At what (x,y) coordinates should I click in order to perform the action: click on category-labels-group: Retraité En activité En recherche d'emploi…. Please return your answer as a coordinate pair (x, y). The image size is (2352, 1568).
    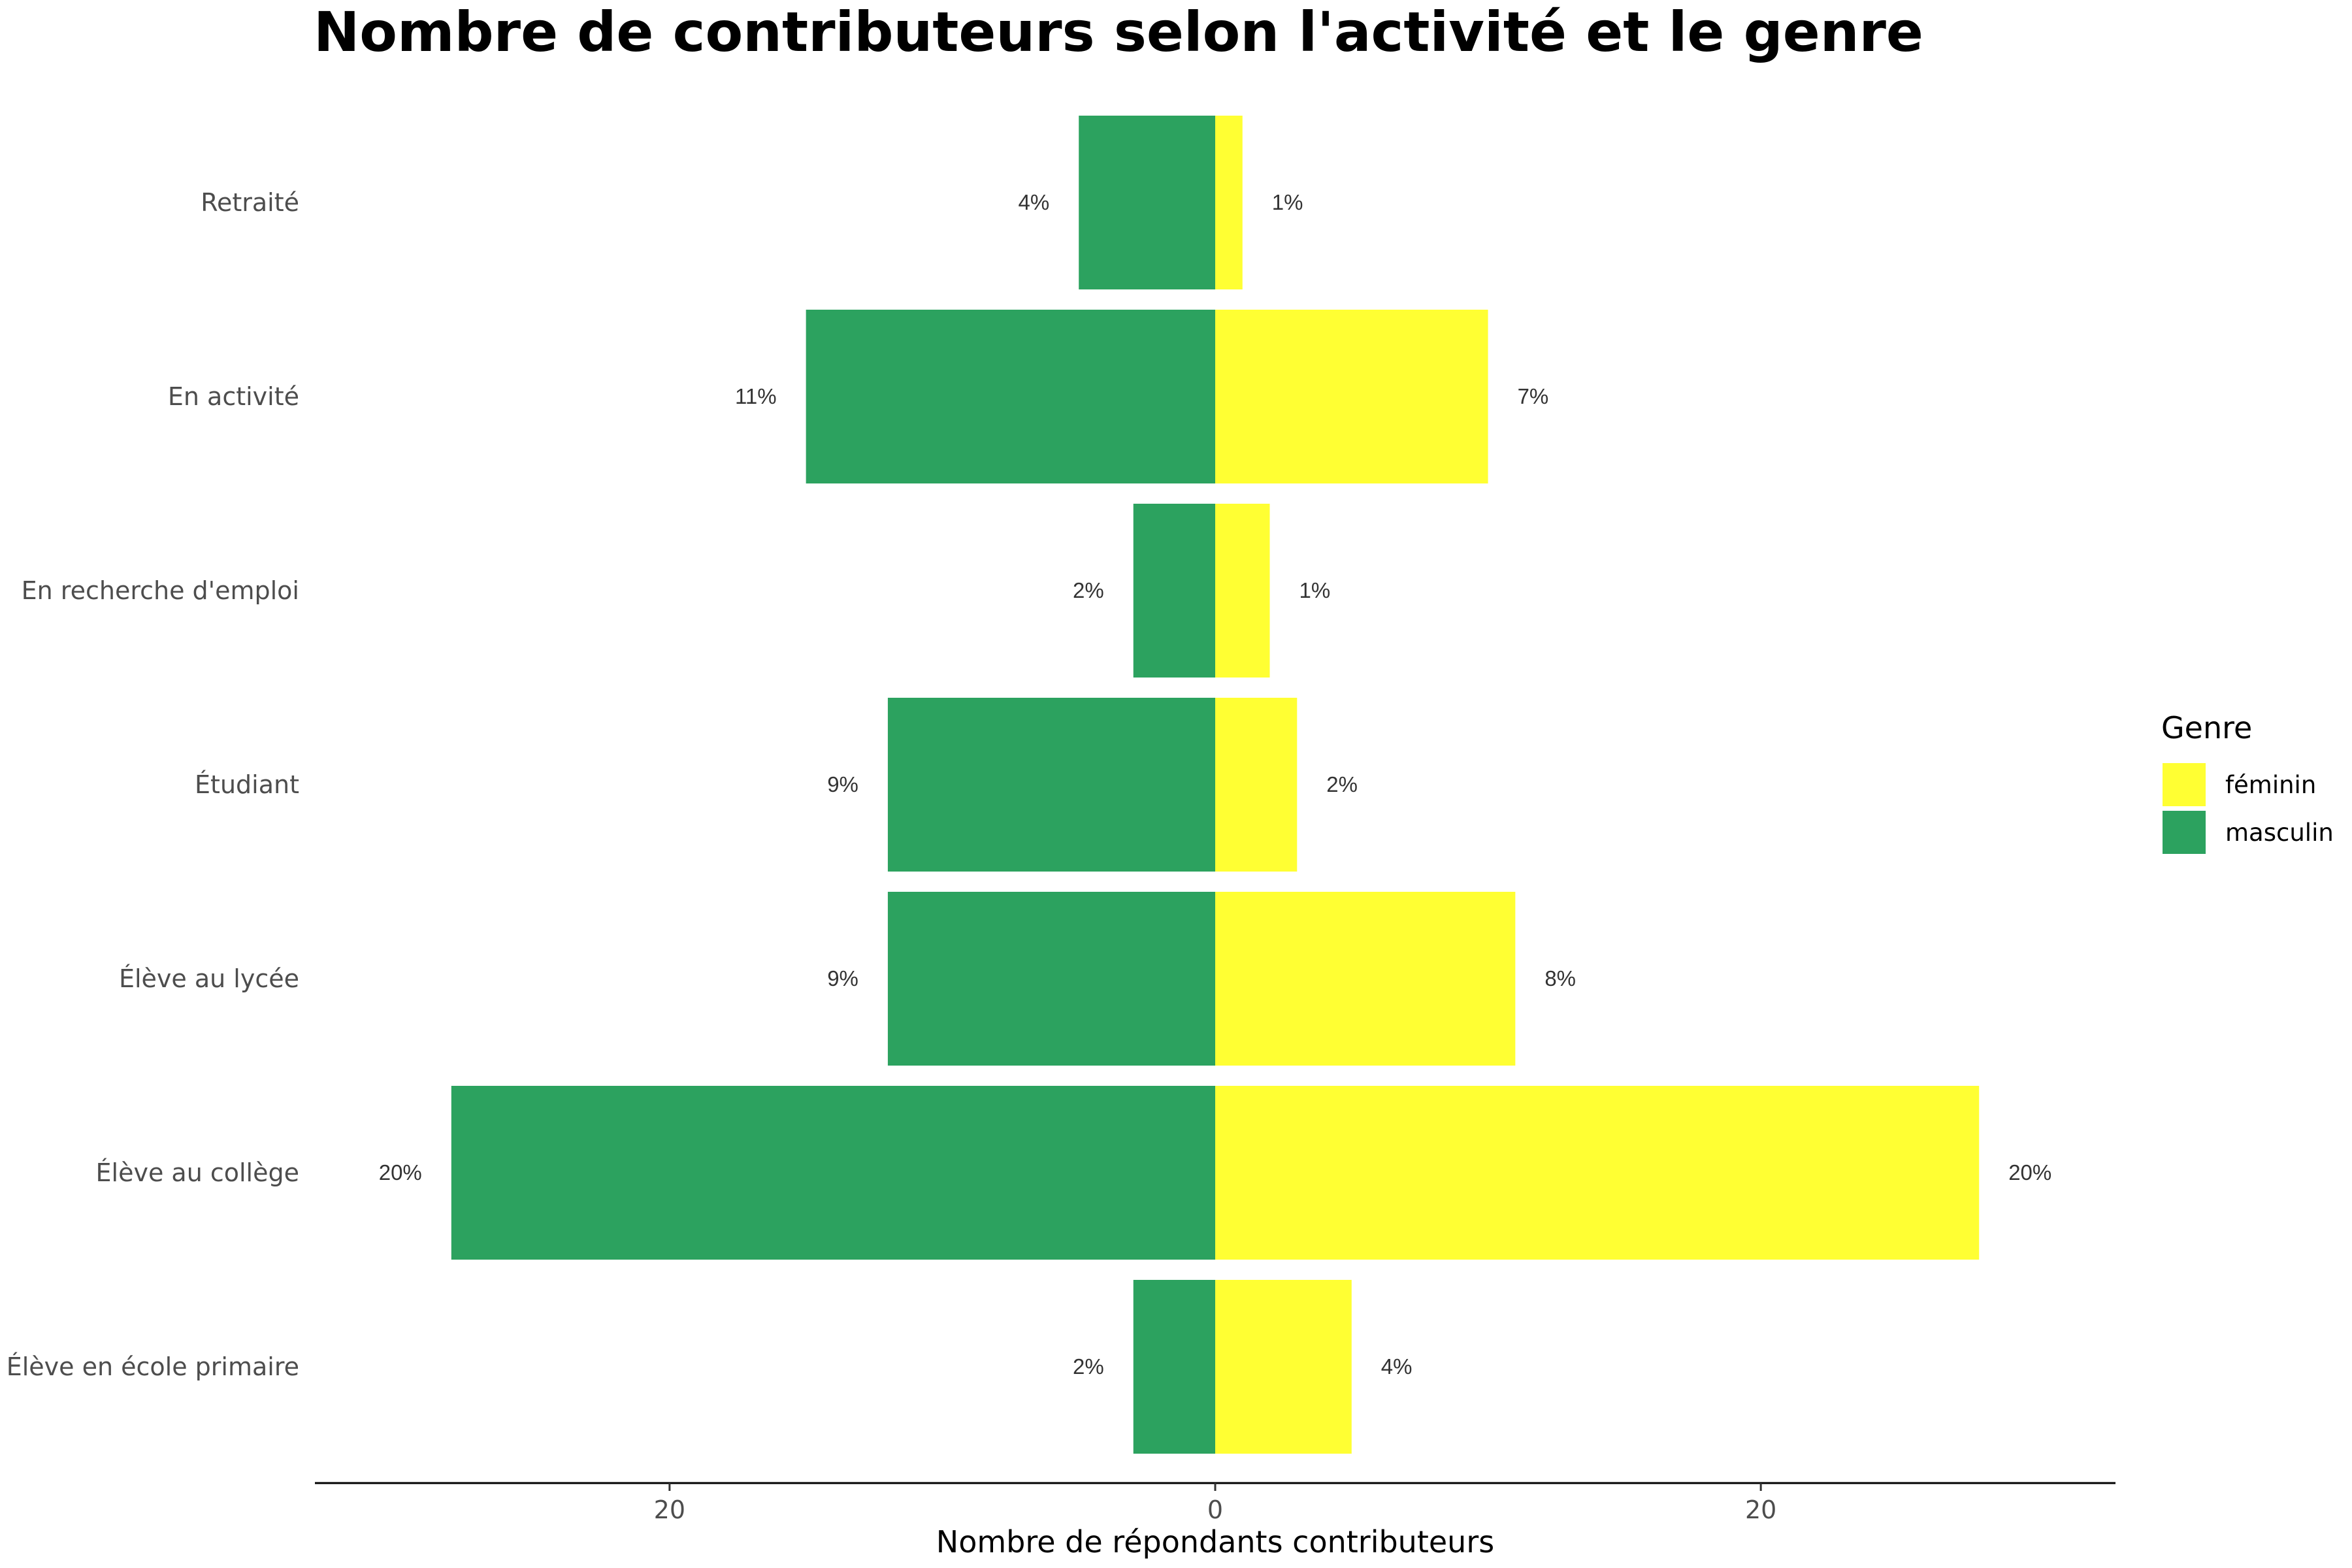
    Looking at the image, I should click on (153, 784).